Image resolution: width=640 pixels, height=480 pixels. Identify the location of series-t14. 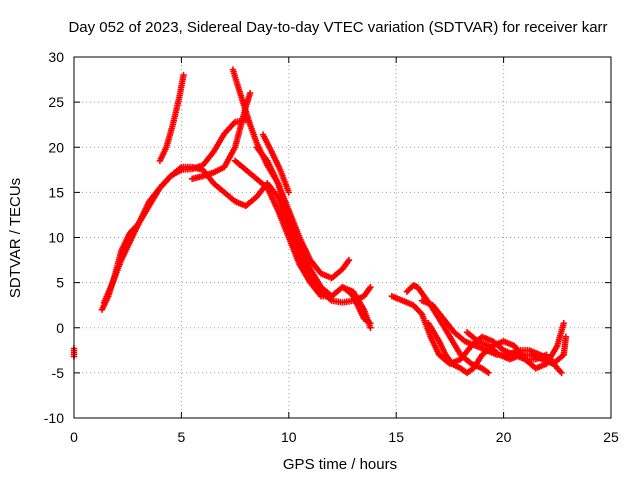
(516, 348).